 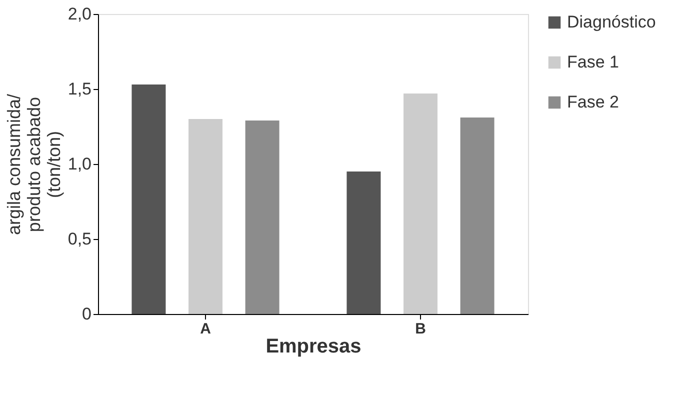 What do you see at coordinates (87, 314) in the screenshot?
I see `y-tick-label: 0` at bounding box center [87, 314].